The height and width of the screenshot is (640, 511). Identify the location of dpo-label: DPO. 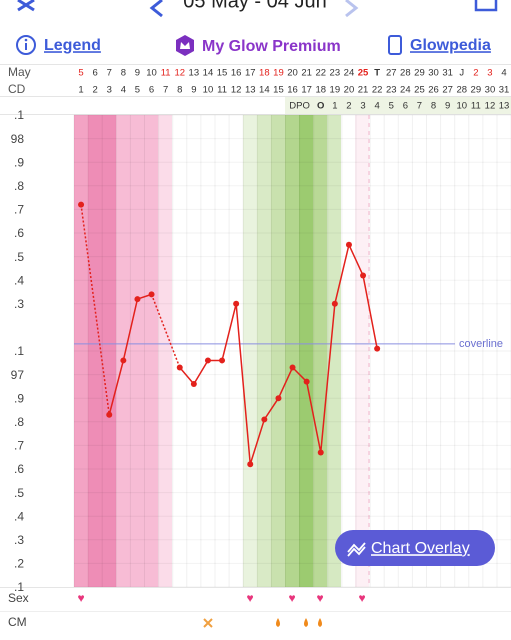
(299, 106).